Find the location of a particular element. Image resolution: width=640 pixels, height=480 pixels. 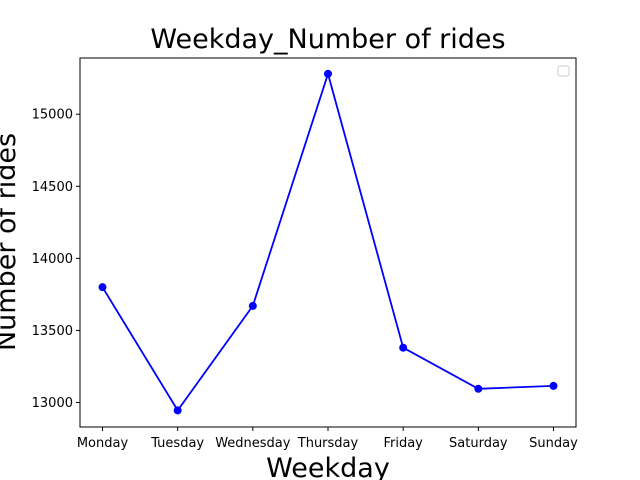

x-tick-label: Friday is located at coordinates (403, 443).